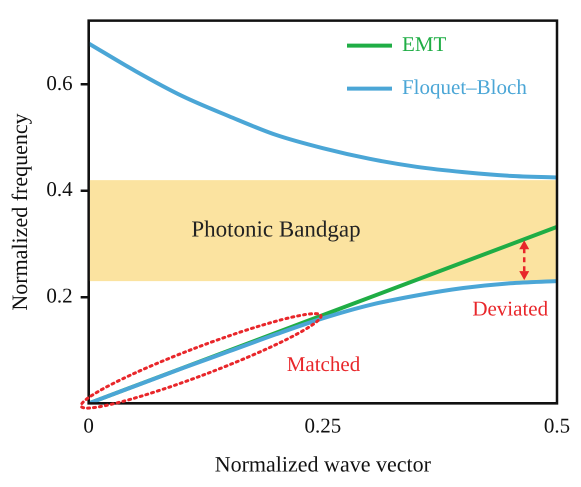 The image size is (581, 487). Describe the element at coordinates (323, 426) in the screenshot. I see `x-tick-label: 0.25` at that location.